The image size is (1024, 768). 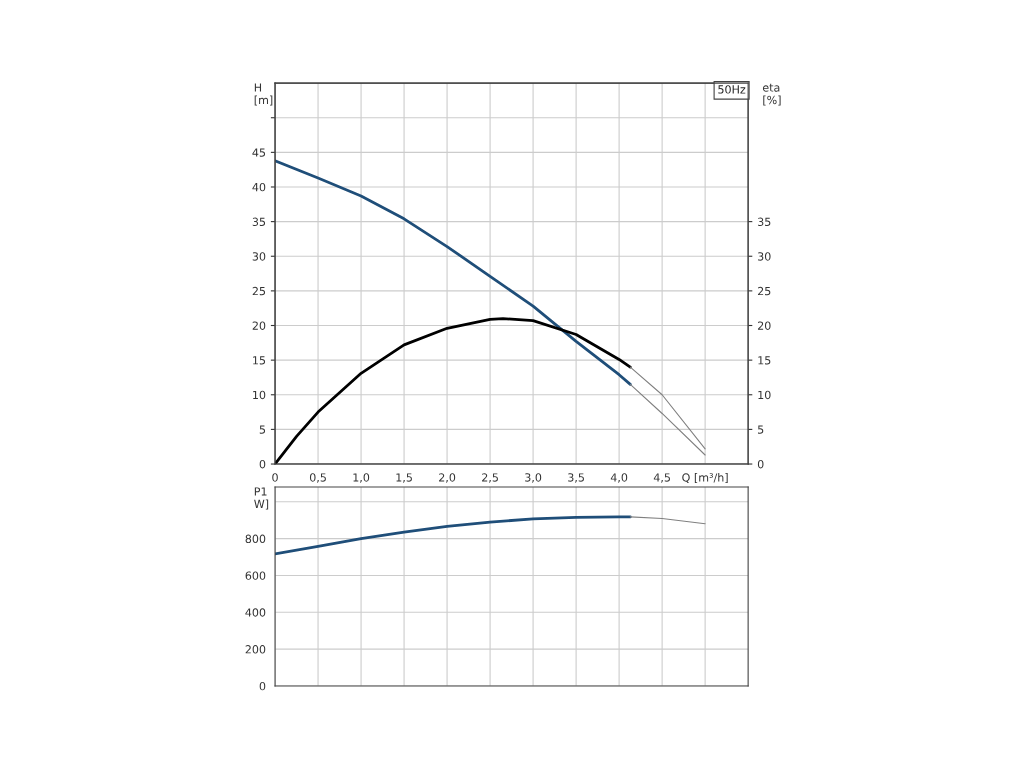 What do you see at coordinates (576, 478) in the screenshot?
I see `x-tick-label: 3,5` at bounding box center [576, 478].